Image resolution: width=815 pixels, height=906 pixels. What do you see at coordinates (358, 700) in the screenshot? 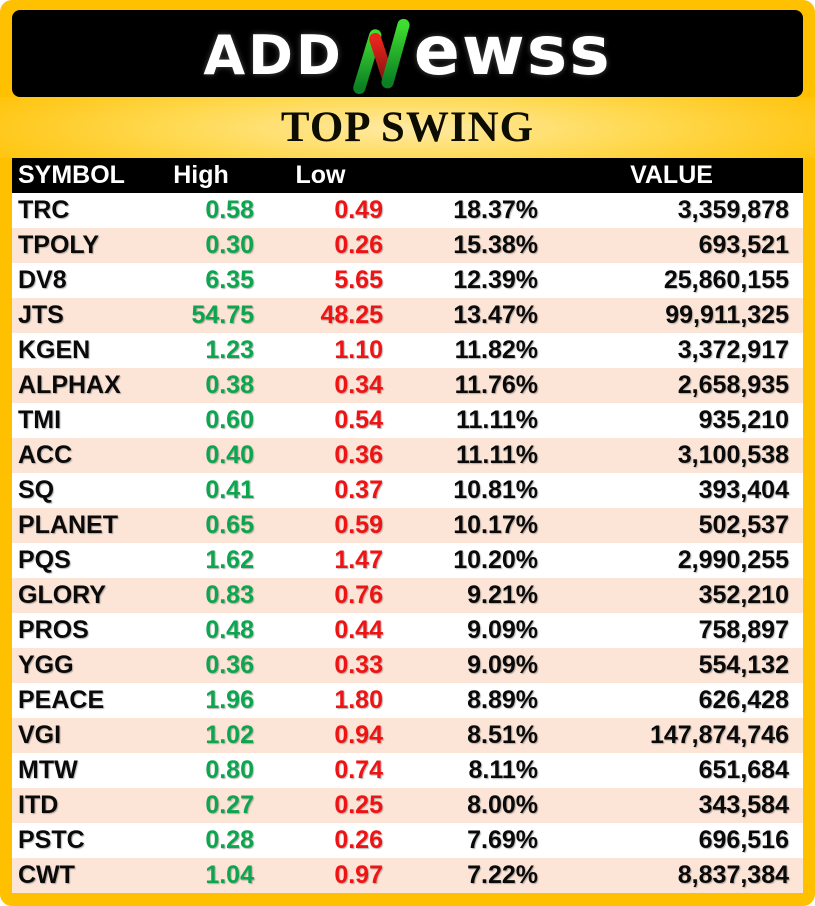
I see `low-cell: 1.80` at bounding box center [358, 700].